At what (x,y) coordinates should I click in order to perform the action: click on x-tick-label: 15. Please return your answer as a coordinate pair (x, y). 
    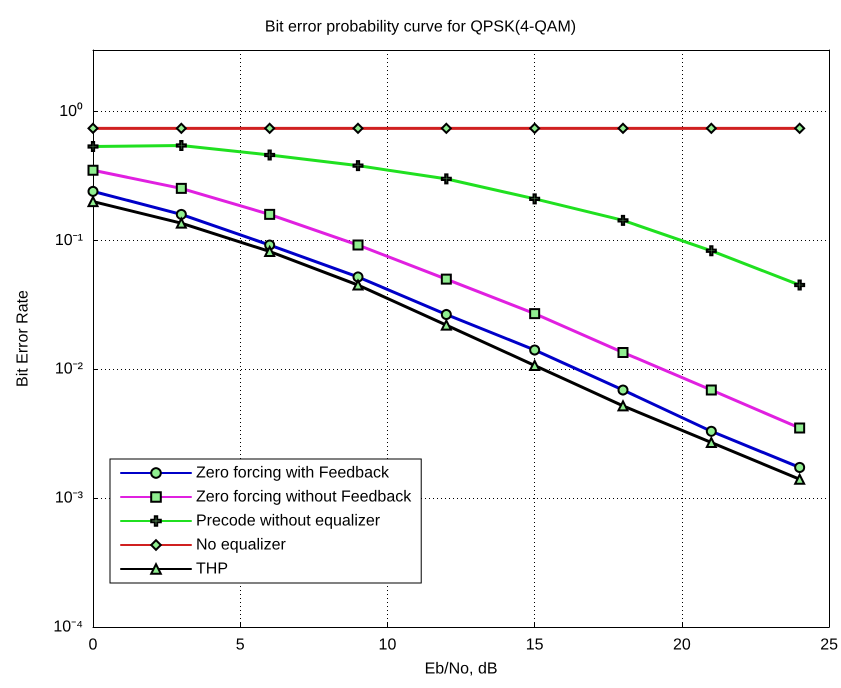
    Looking at the image, I should click on (535, 645).